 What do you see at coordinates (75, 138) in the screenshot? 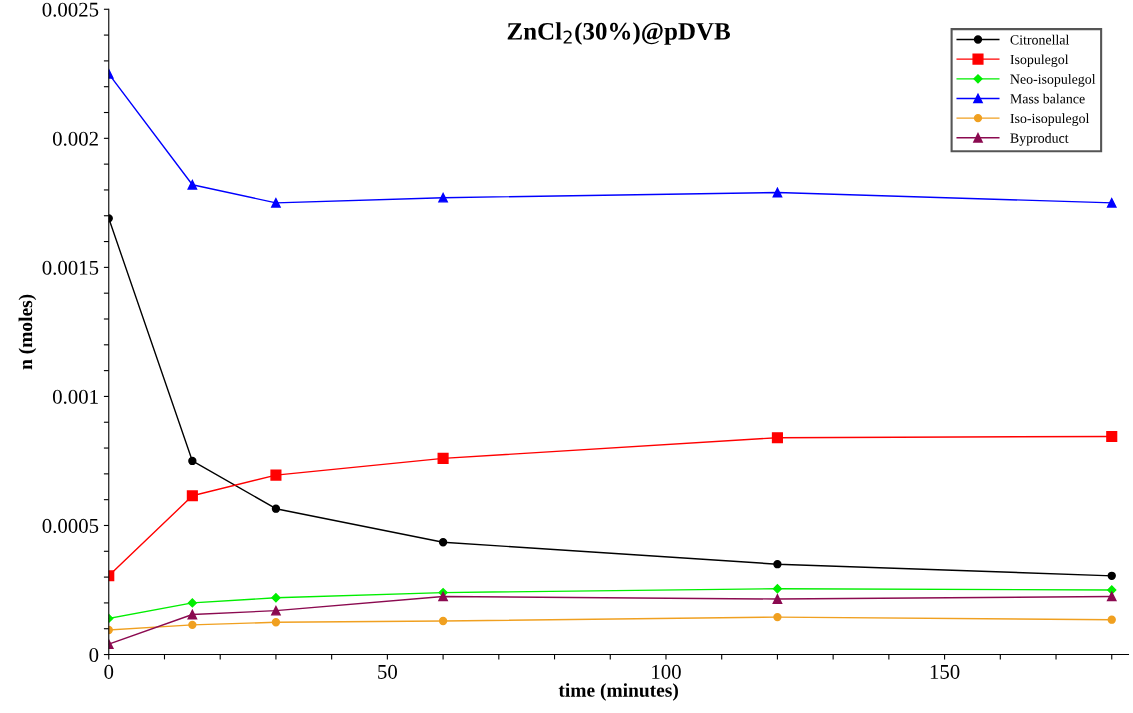
I see `y-tick-label: 0.002` at bounding box center [75, 138].